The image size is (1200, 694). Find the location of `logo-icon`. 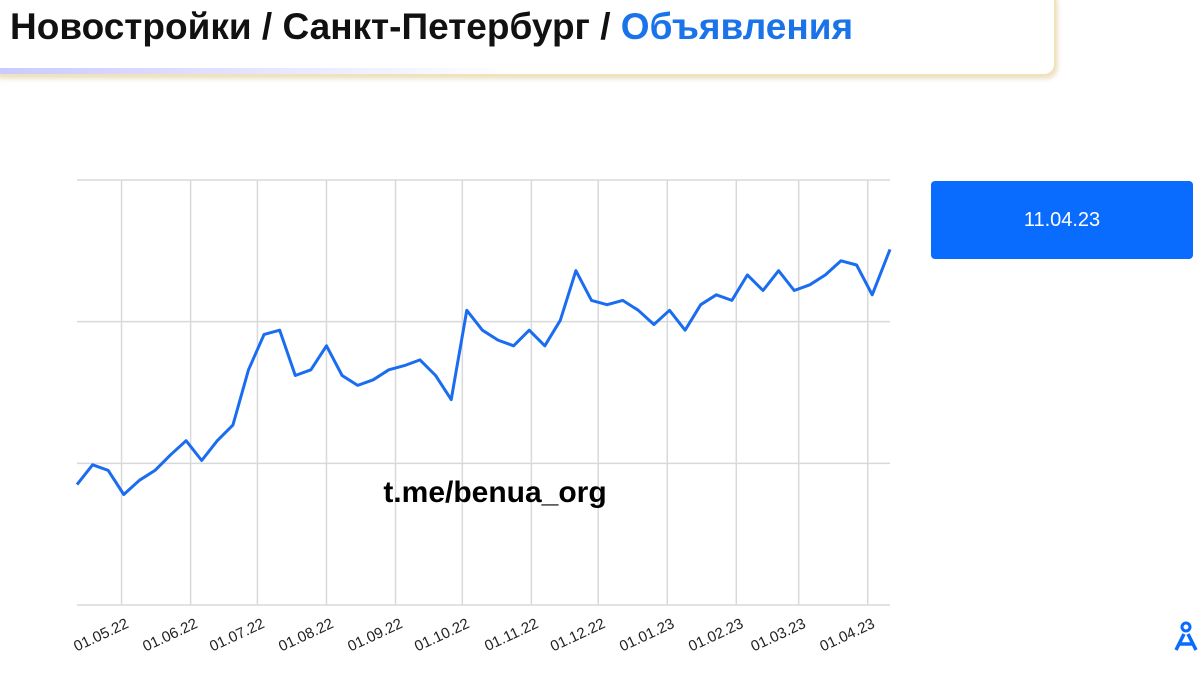

logo-icon is located at coordinates (1186, 636).